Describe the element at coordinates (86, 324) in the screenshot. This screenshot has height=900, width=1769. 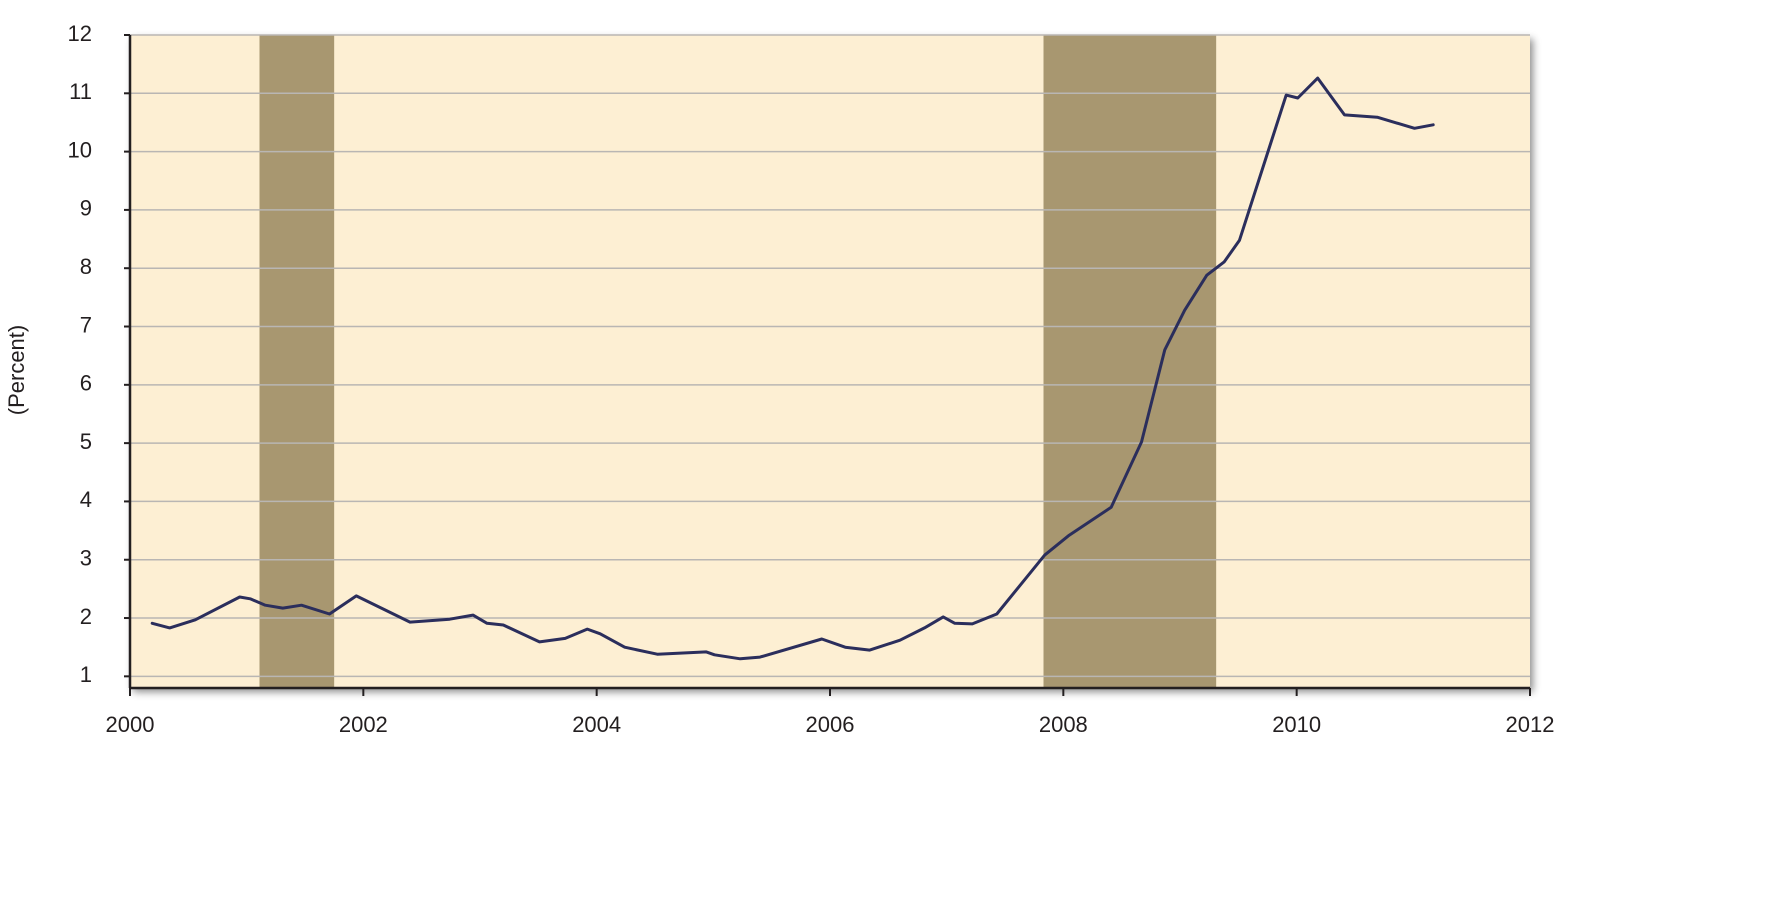
I see `y-tick-label: 7` at that location.